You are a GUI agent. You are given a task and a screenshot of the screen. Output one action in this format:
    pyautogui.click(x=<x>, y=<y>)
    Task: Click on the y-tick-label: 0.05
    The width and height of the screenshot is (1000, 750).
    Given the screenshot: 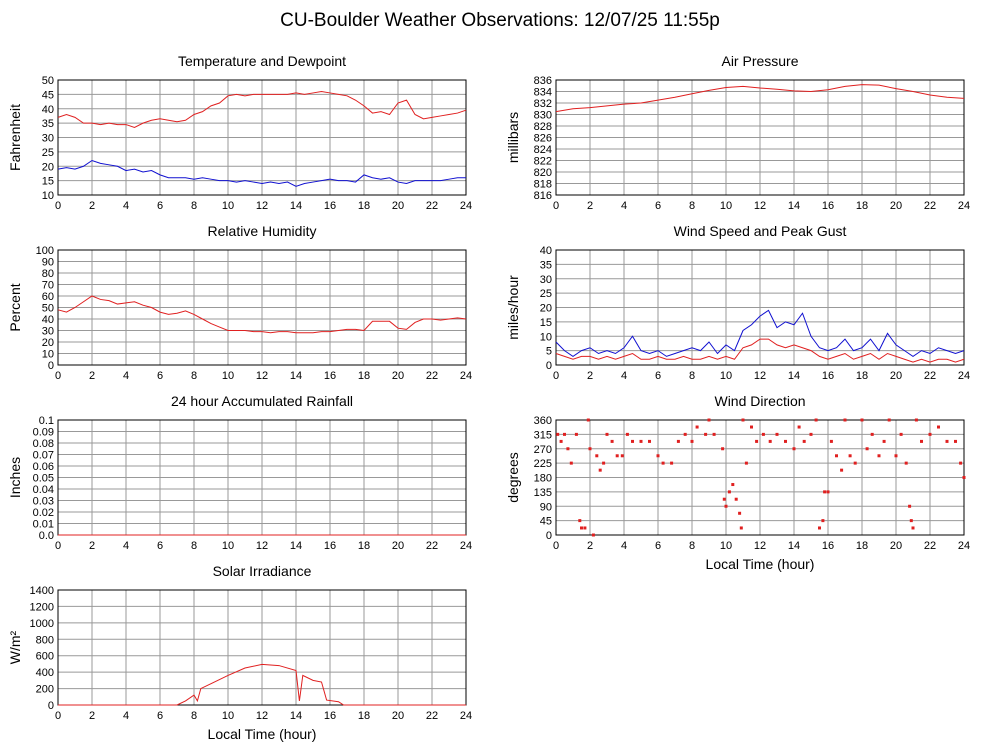 What is the action you would take?
    pyautogui.click(x=43, y=479)
    